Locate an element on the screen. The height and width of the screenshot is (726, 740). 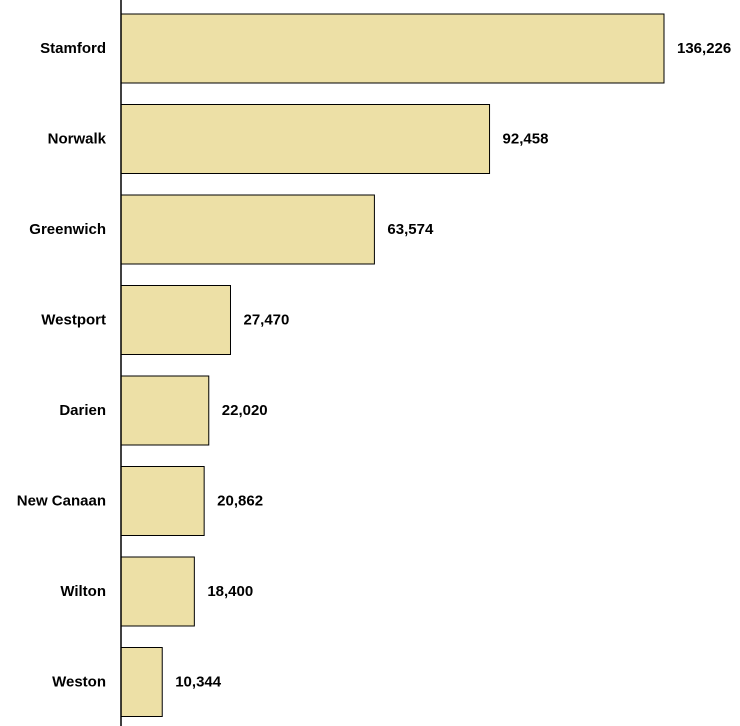
bar-wilton is located at coordinates (157, 591).